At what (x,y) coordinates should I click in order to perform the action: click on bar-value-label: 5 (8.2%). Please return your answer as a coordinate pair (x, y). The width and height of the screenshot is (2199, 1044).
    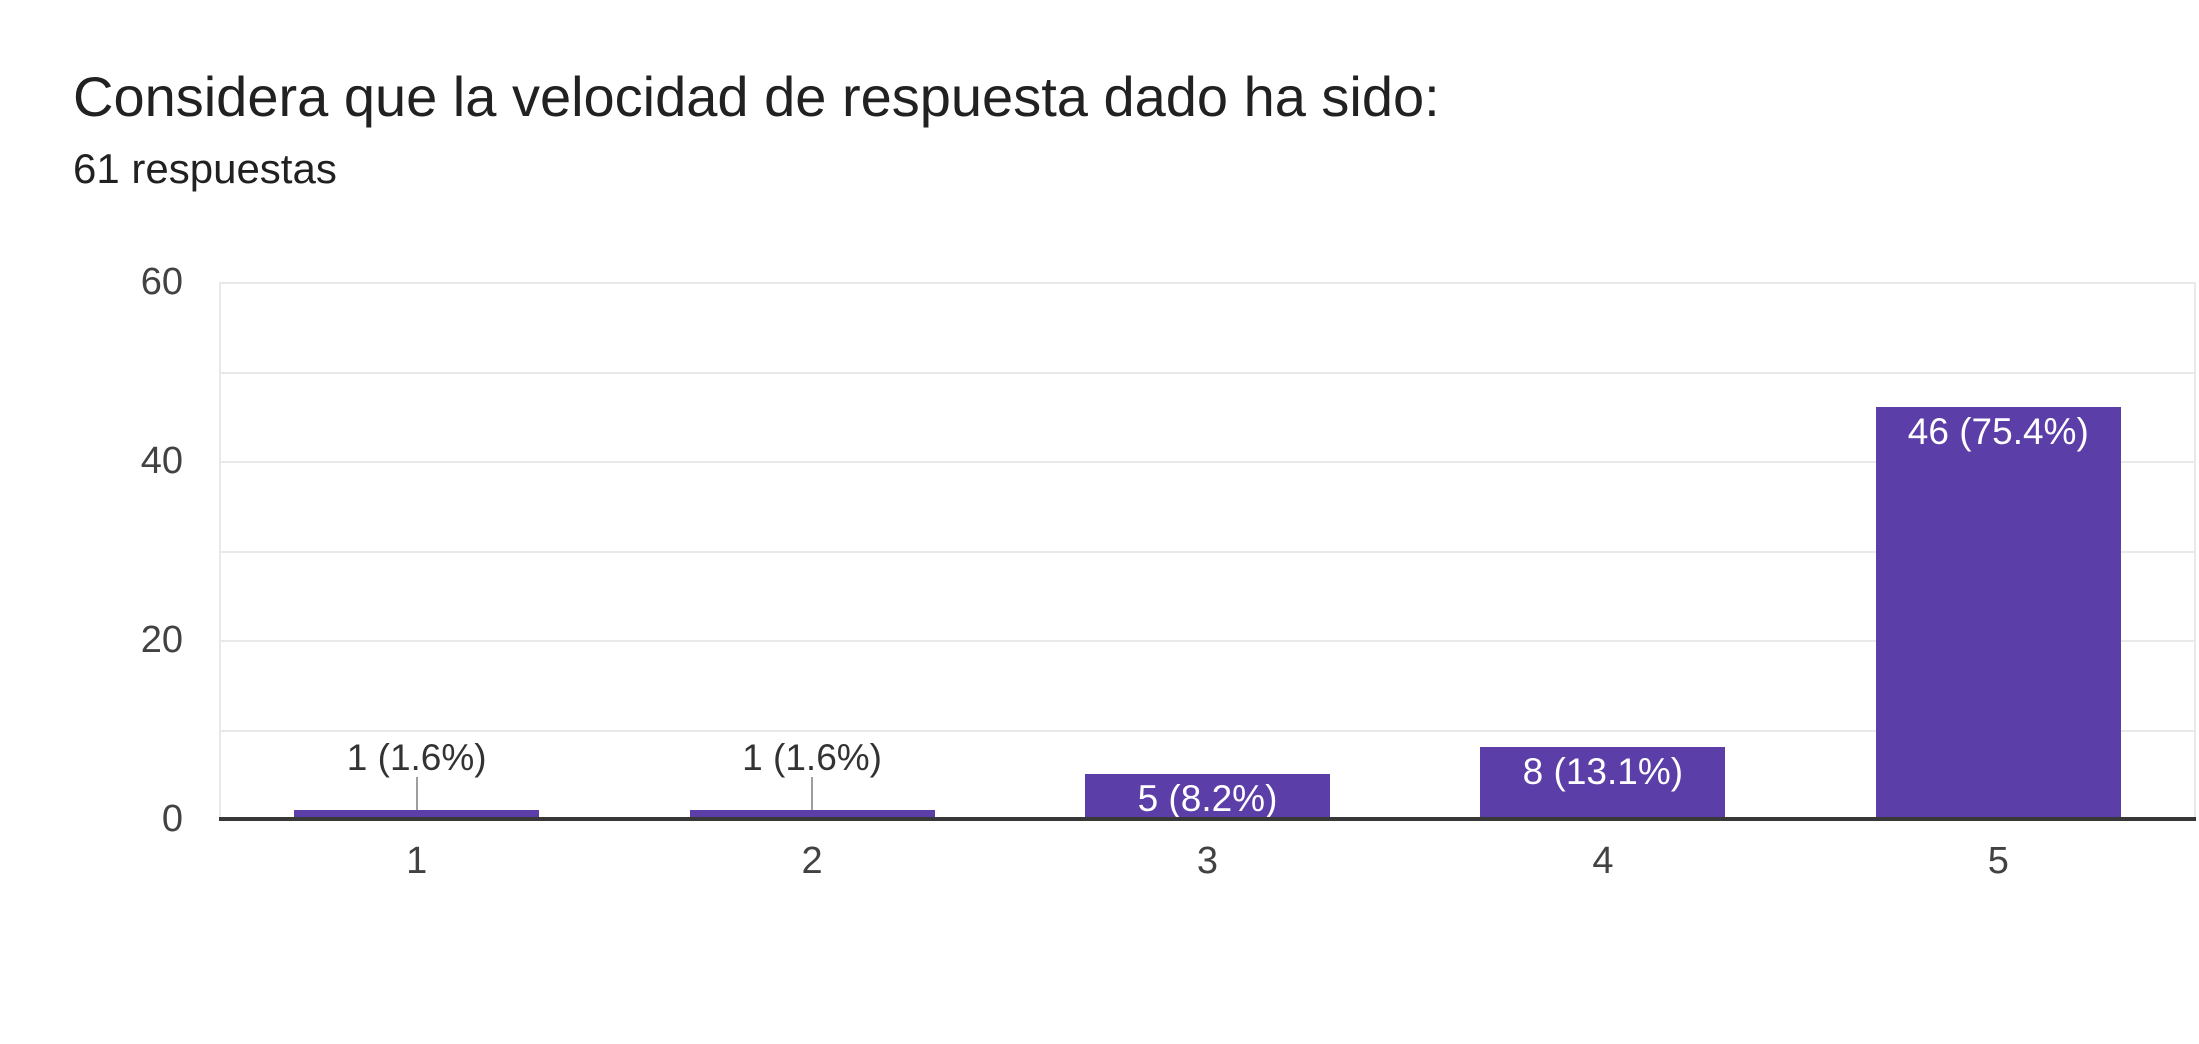
    Looking at the image, I should click on (1207, 799).